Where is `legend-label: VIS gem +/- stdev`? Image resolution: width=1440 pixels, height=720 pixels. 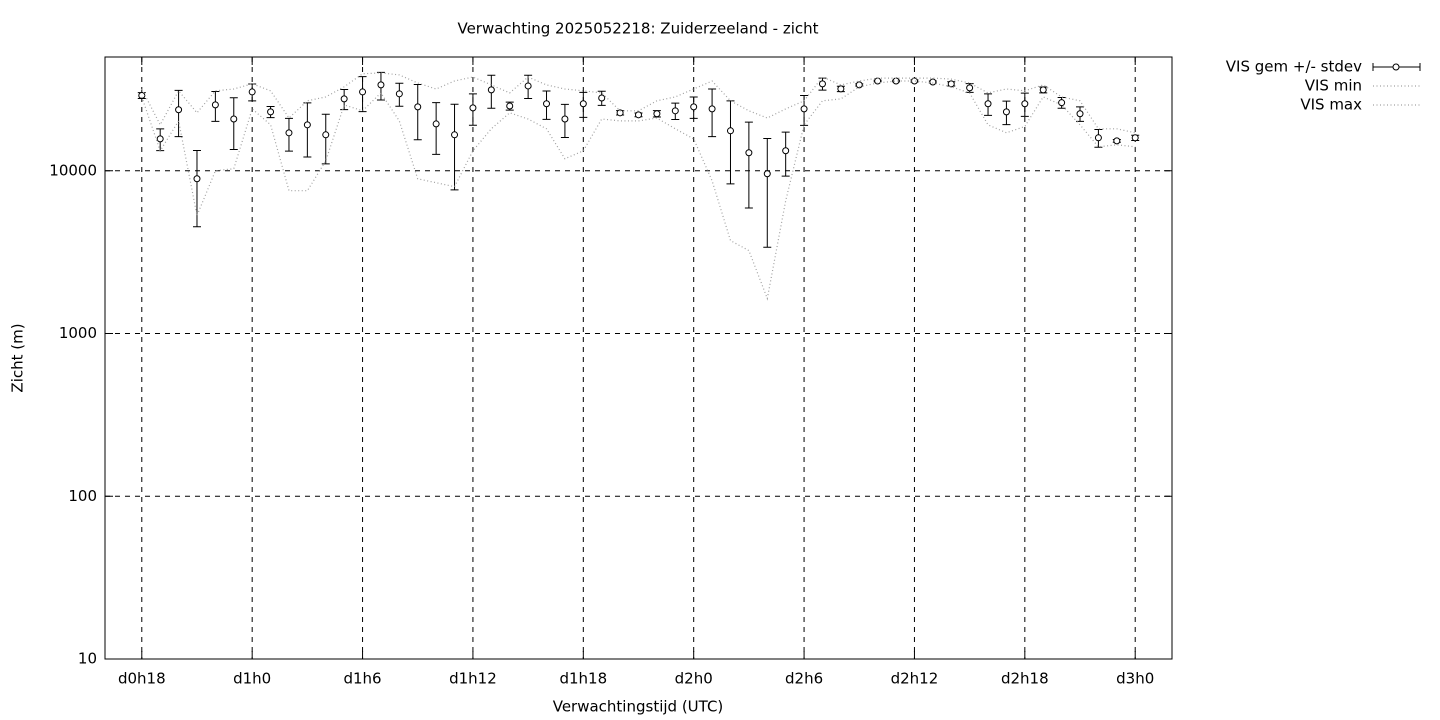
legend-label: VIS gem +/- stdev is located at coordinates (1294, 67).